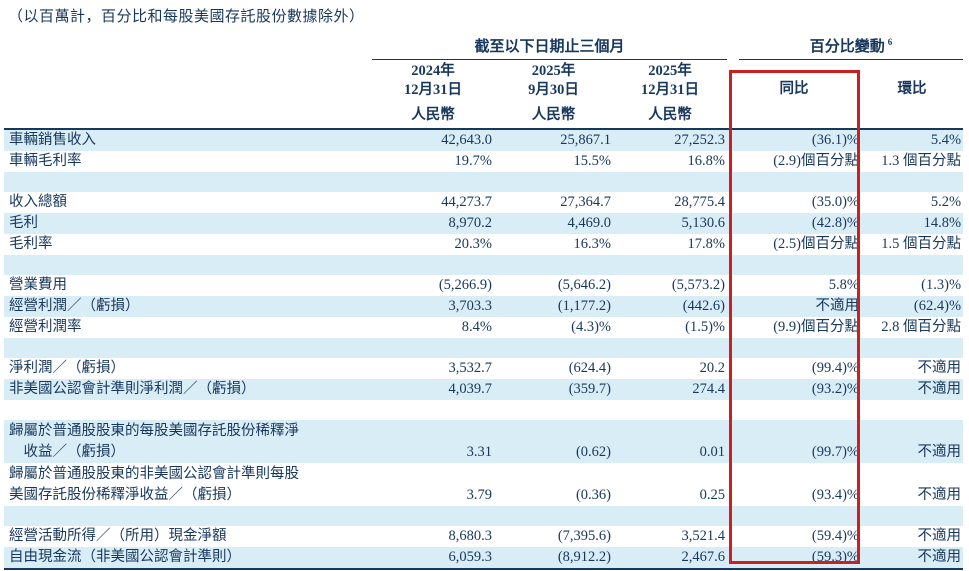  I want to click on currency-label-2024q4: 人民幣, so click(433, 115).